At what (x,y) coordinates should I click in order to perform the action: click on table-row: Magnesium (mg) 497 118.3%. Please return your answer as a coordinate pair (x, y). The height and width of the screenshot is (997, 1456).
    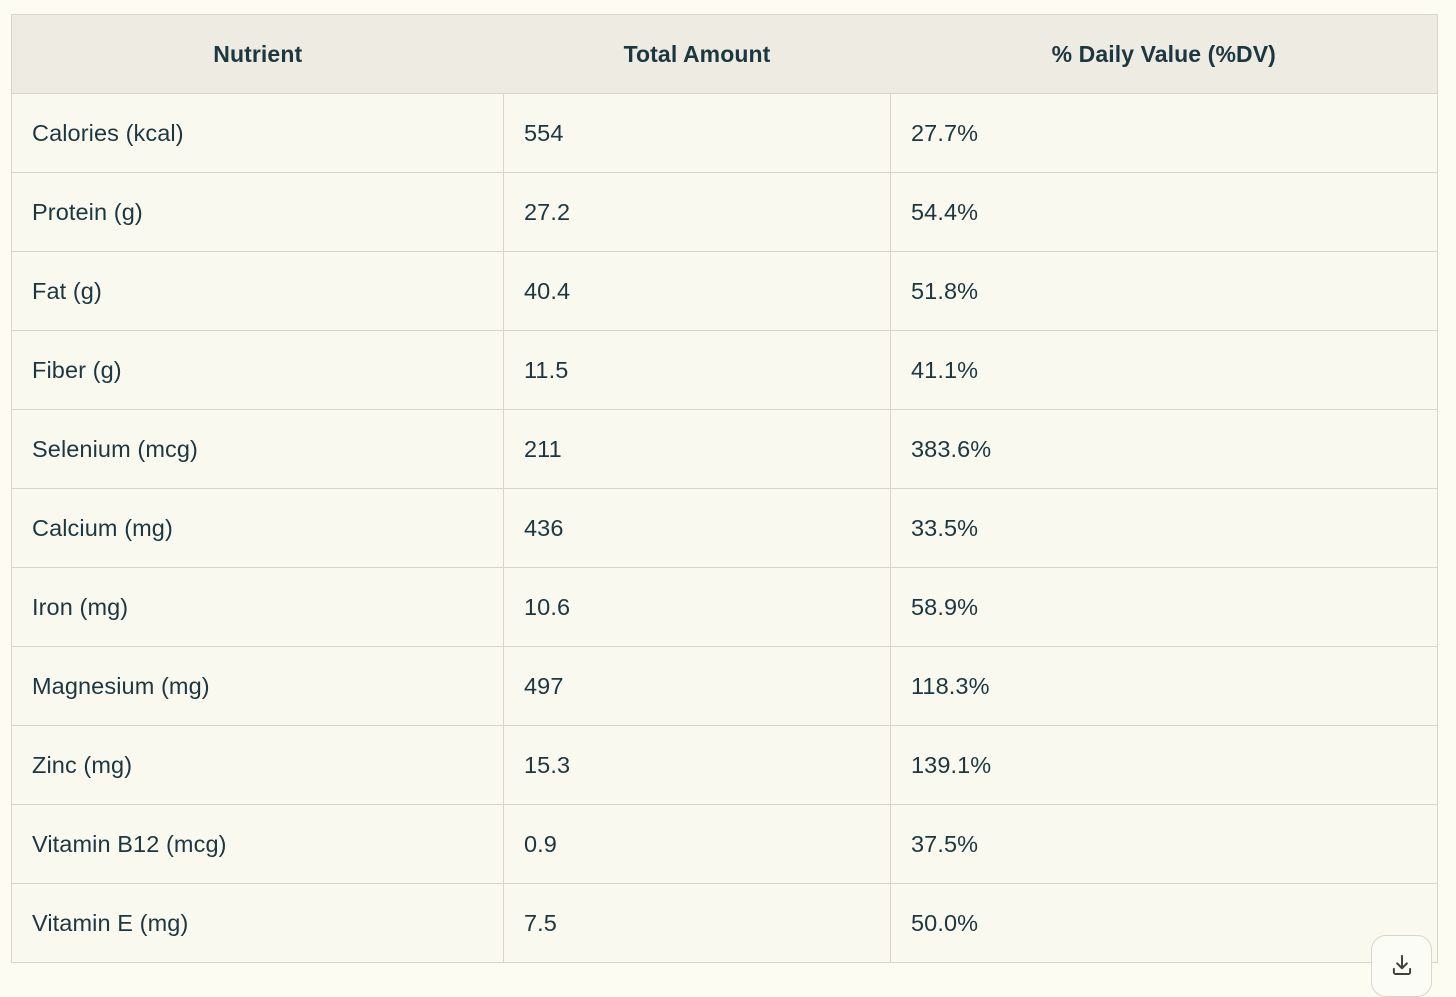
    Looking at the image, I should click on (724, 686).